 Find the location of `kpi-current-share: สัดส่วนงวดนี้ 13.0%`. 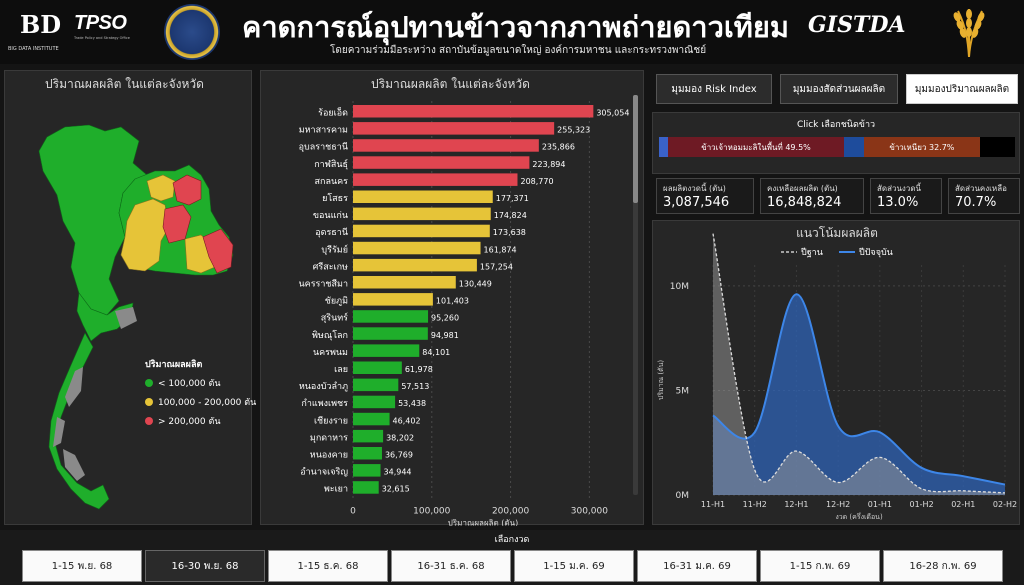

kpi-current-share: สัดส่วนงวดนี้ 13.0% is located at coordinates (906, 196).